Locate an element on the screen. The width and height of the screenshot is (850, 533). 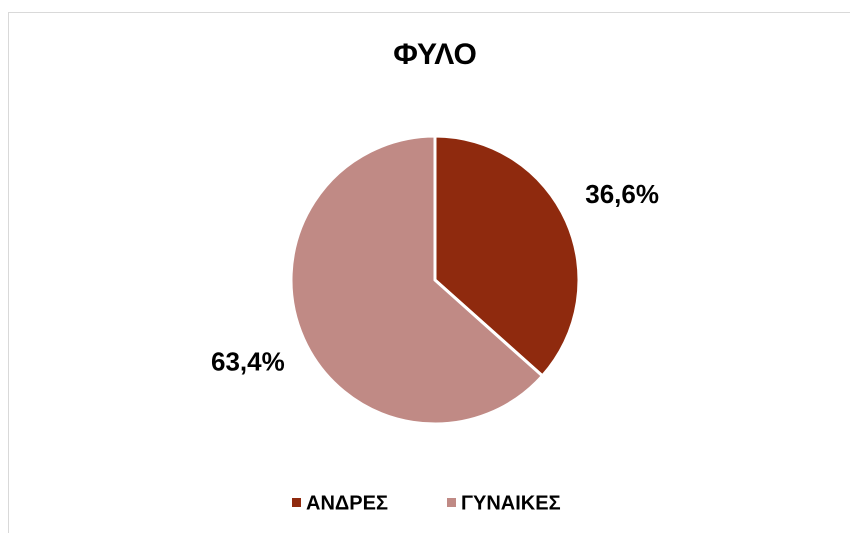
data-label: 36,6% is located at coordinates (622, 194).